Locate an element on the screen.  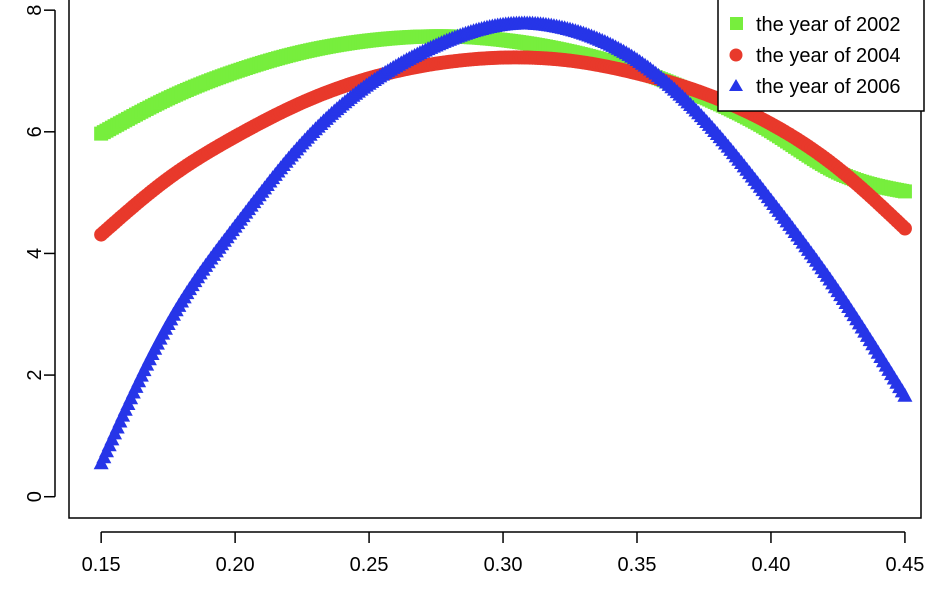
y-tick-label: 4 is located at coordinates (35, 253).